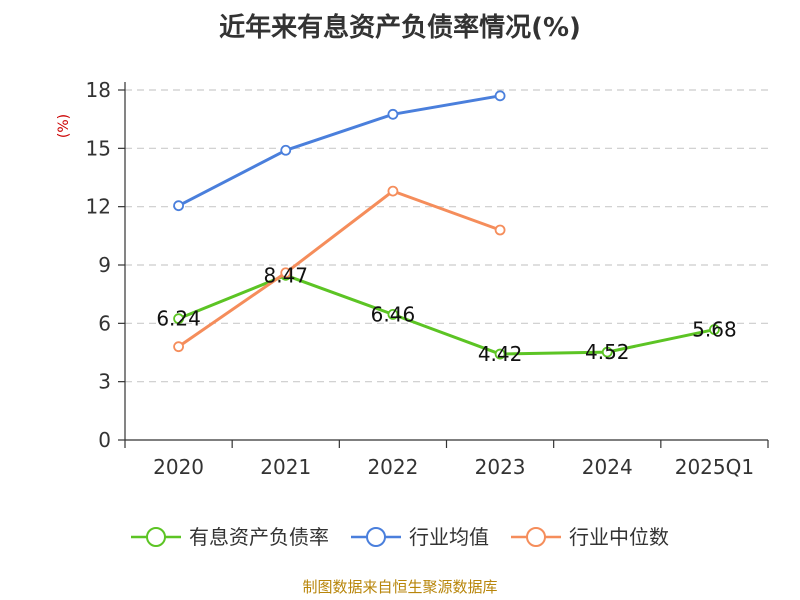 The height and width of the screenshot is (600, 800). What do you see at coordinates (449, 537) in the screenshot?
I see `legend-label: 行业均值` at bounding box center [449, 537].